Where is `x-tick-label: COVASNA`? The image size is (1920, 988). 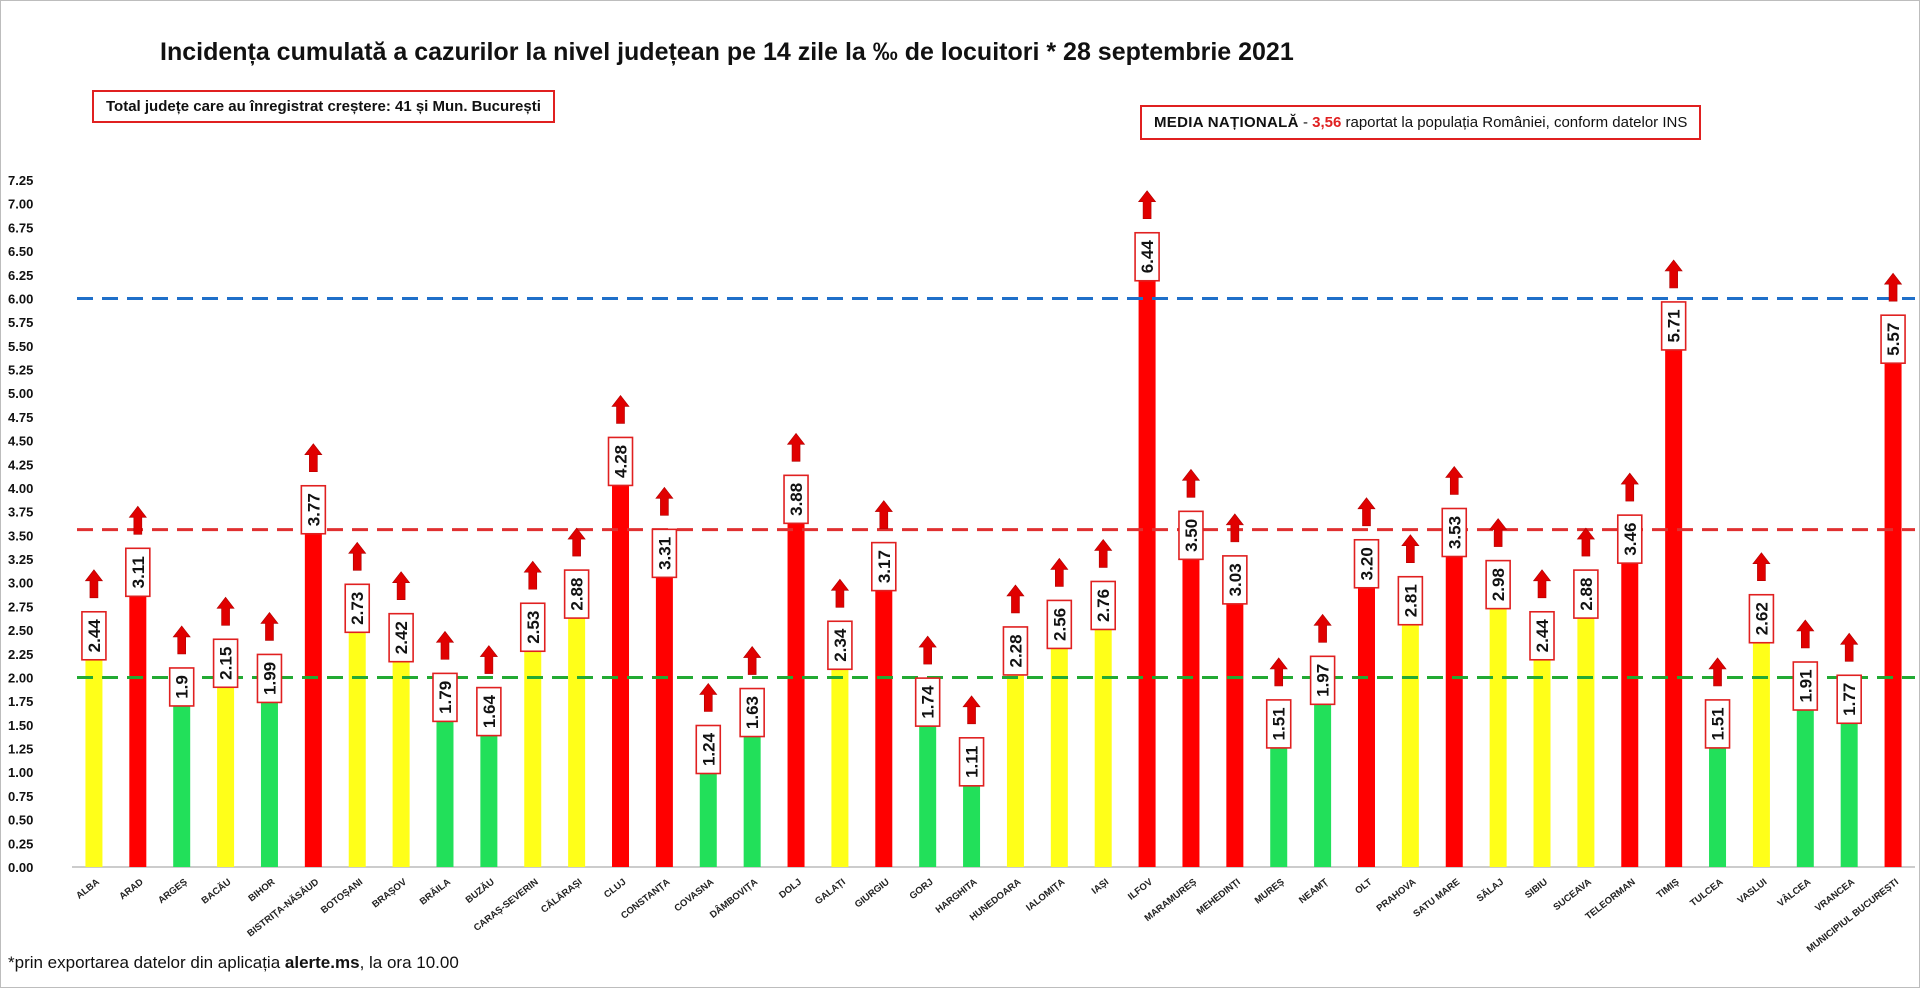 x-tick-label: COVASNA is located at coordinates (694, 896).